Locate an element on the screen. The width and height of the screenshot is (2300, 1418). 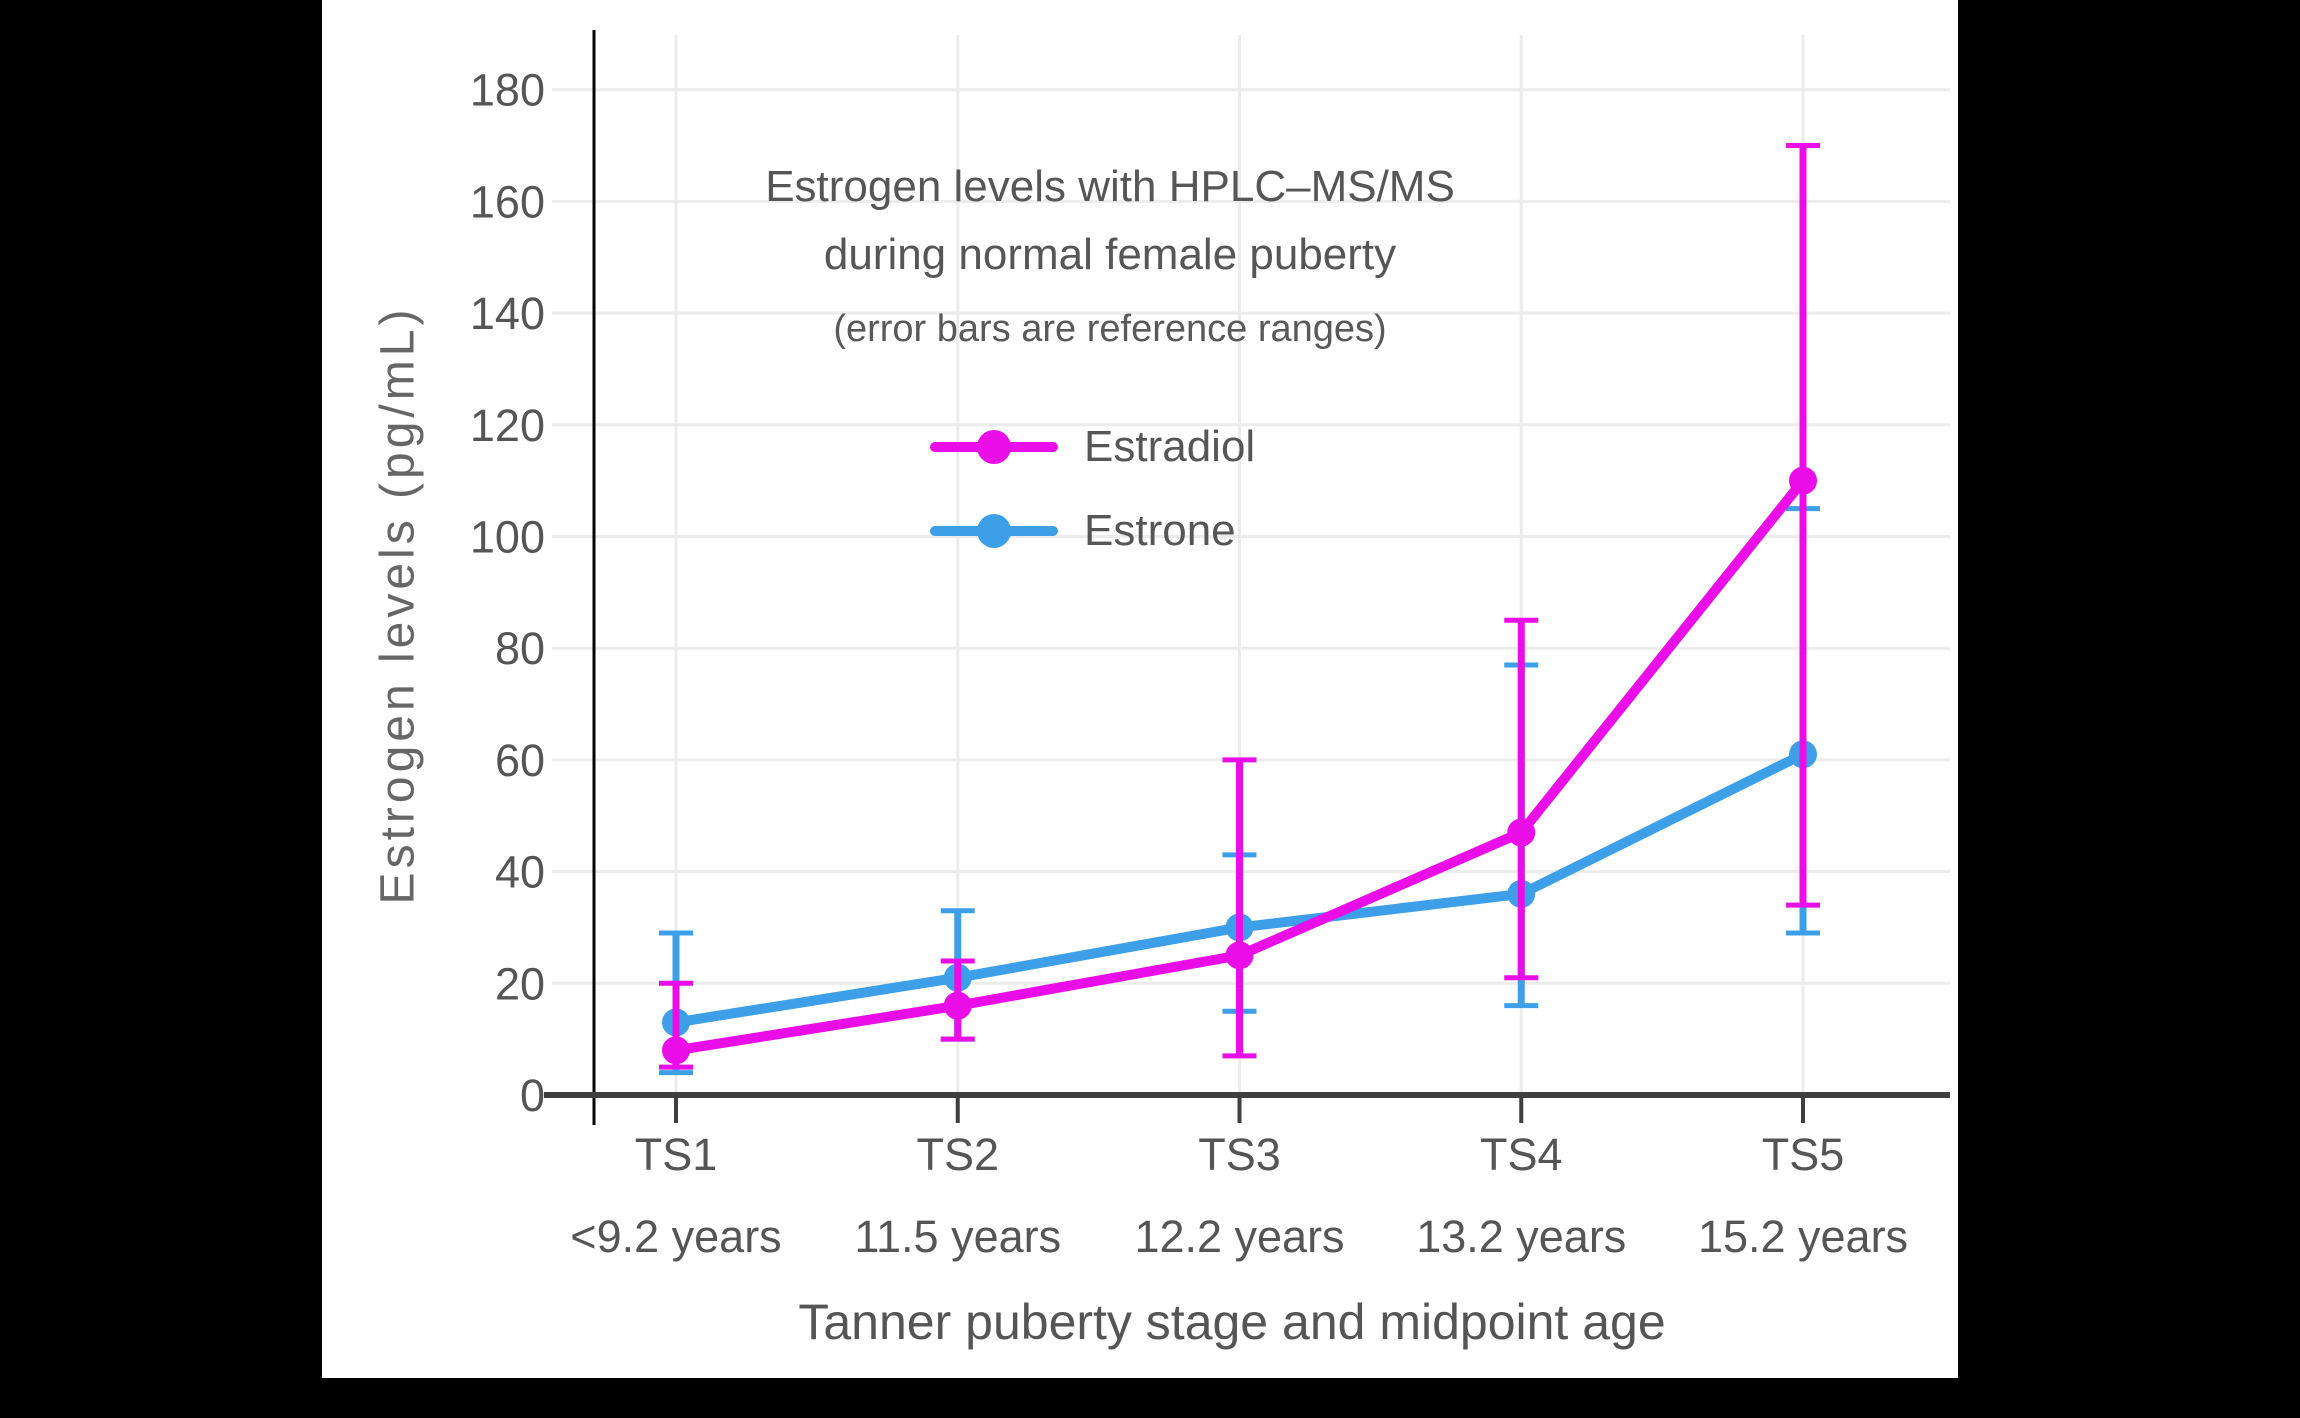
estradiol-line-swatch is located at coordinates (994, 447).